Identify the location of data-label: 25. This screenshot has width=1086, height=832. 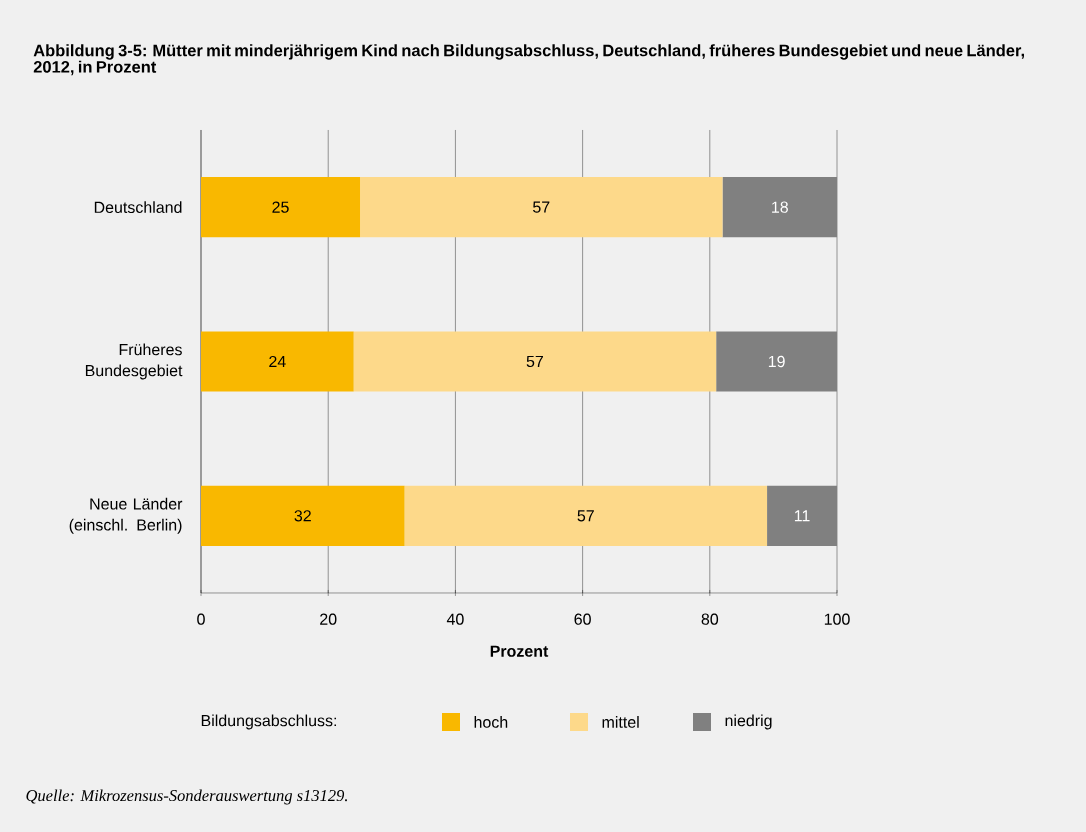
(280, 207).